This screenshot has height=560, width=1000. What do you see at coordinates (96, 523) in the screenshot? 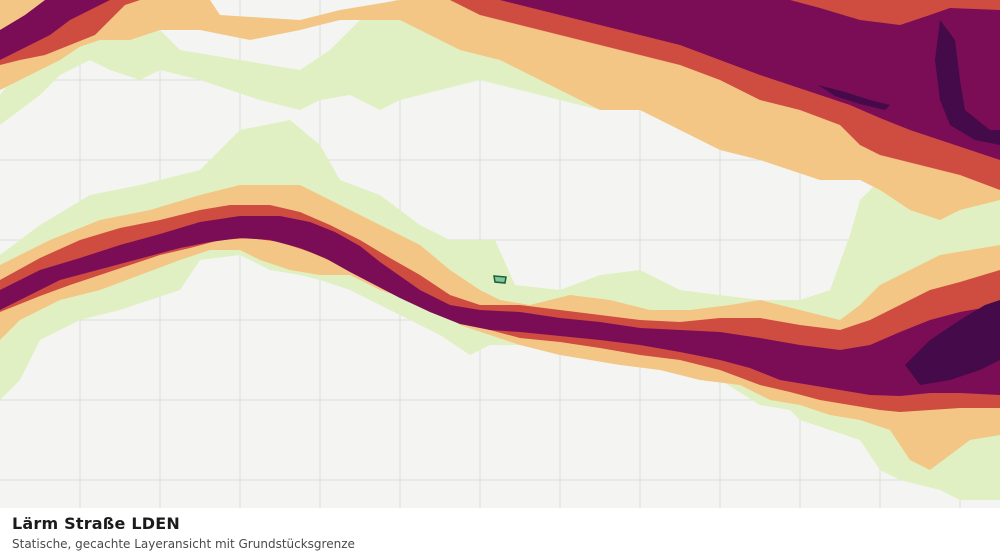
I see `layer-title: Lärm Straße LDEN` at bounding box center [96, 523].